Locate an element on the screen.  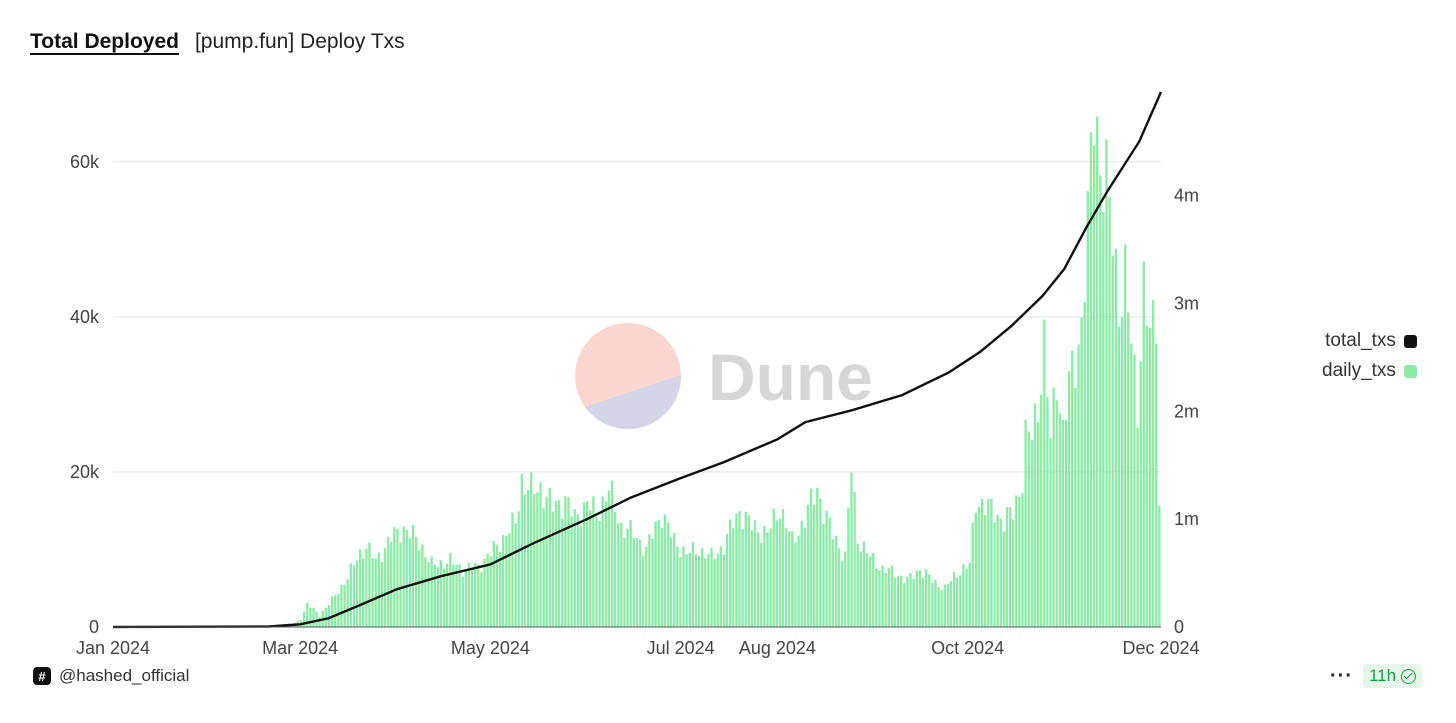
x-tick-label: Aug 2024 is located at coordinates (777, 648).